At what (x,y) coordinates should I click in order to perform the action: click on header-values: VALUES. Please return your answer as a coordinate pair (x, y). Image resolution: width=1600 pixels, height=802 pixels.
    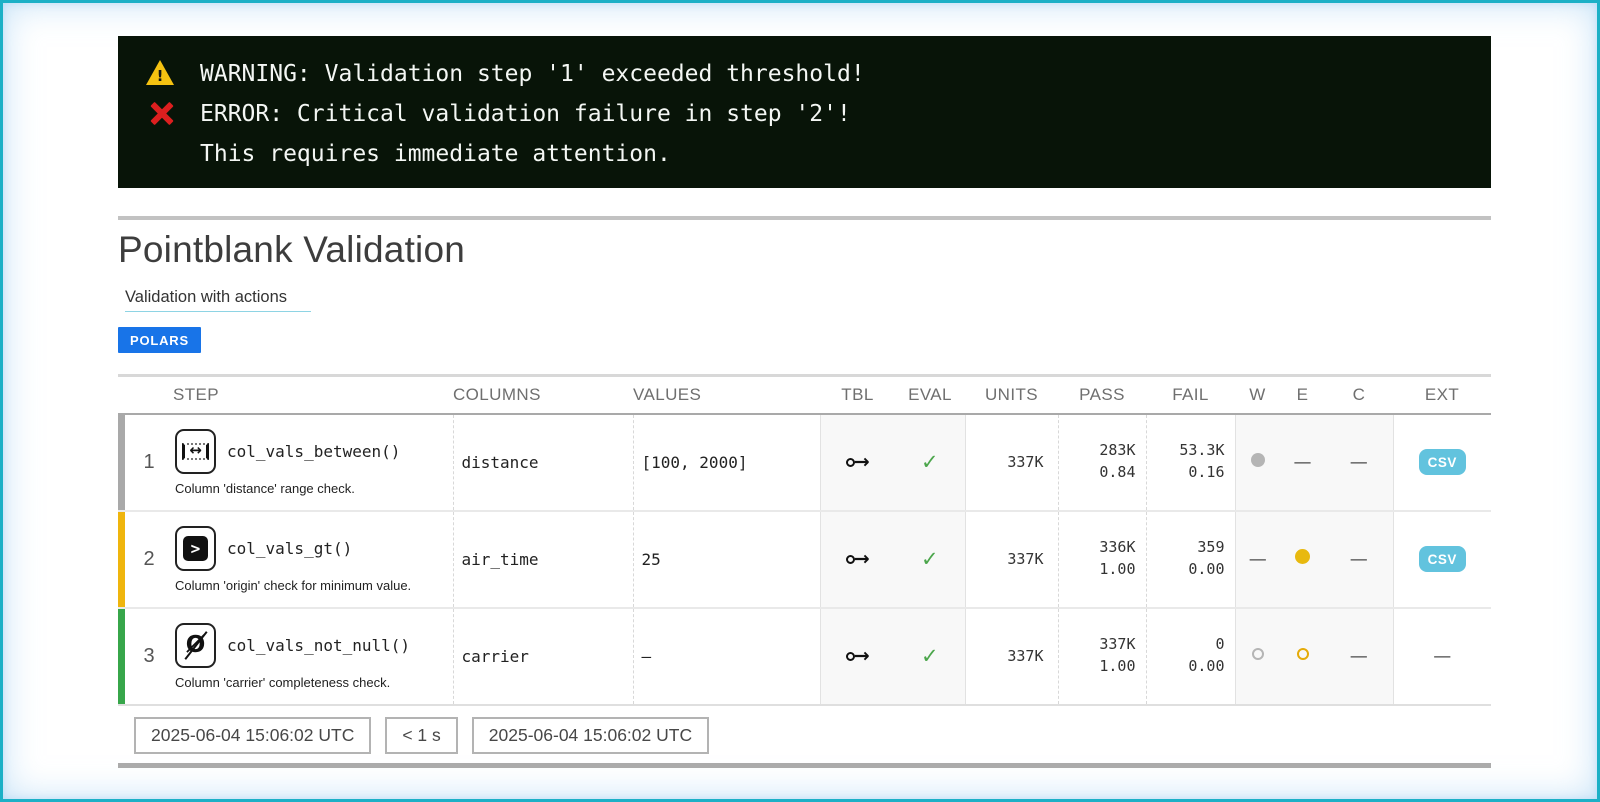
    Looking at the image, I should click on (667, 394).